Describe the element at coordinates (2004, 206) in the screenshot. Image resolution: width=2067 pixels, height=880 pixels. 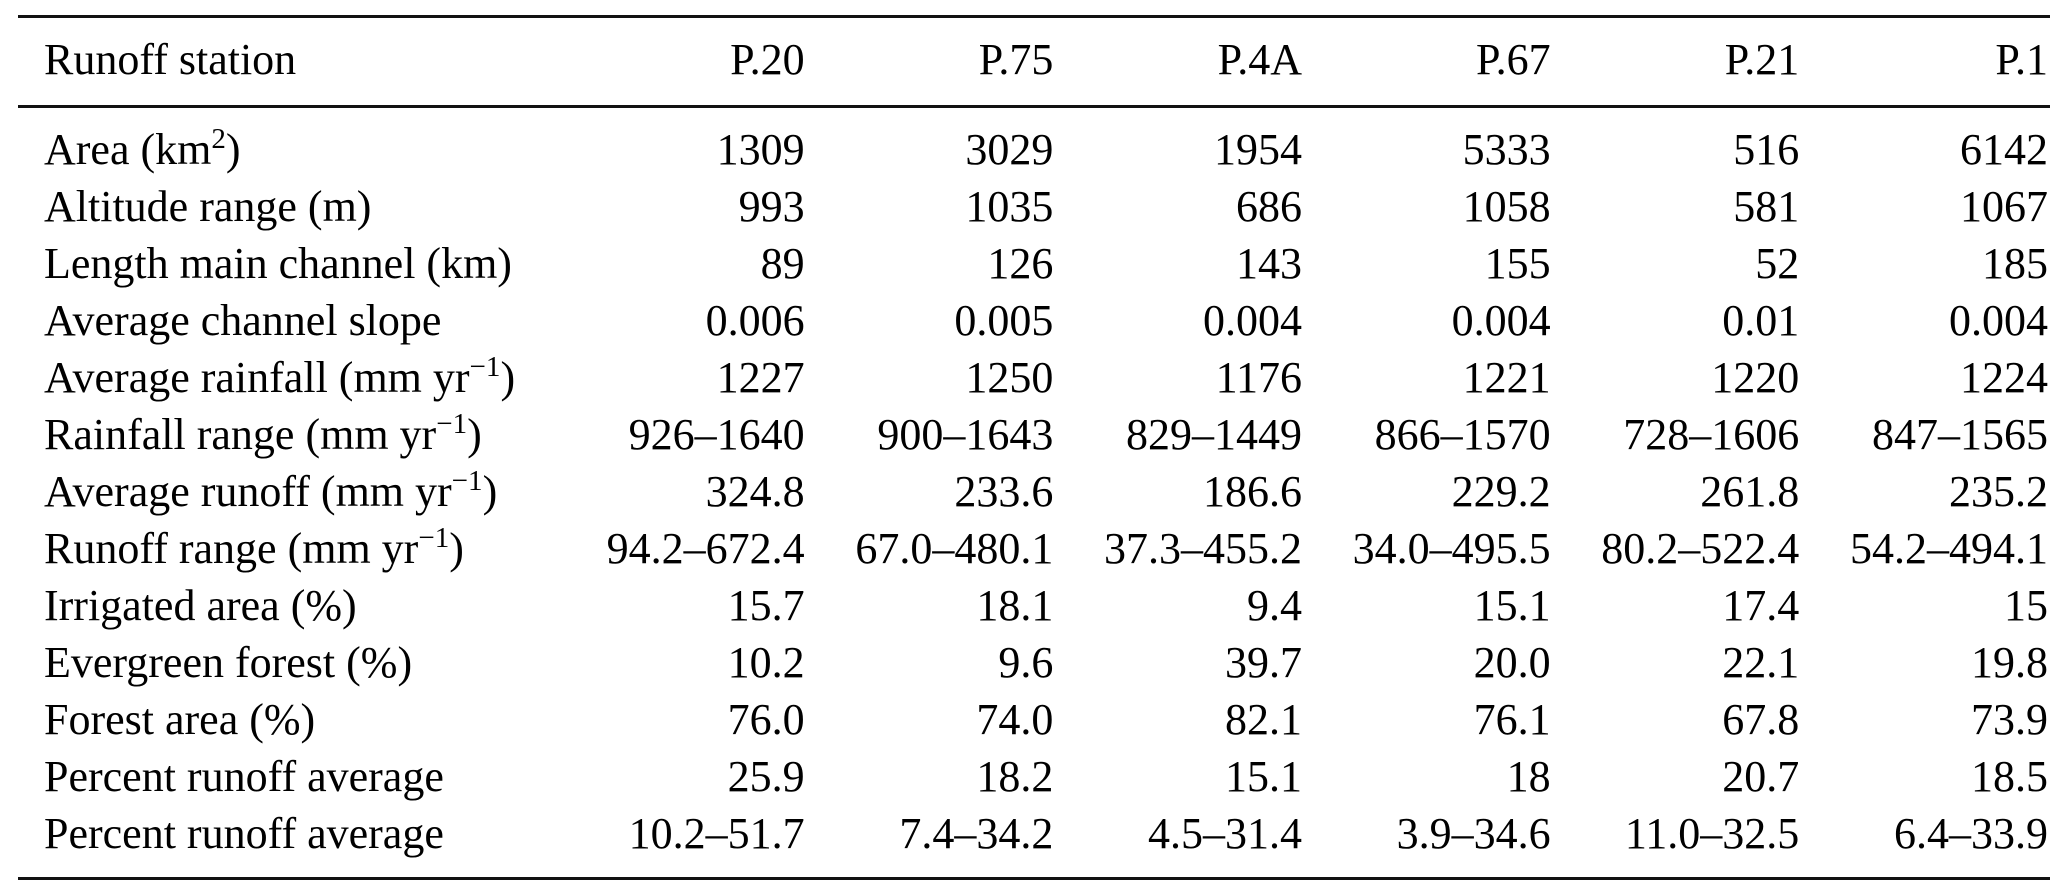
I see `table-cell: 1067` at that location.